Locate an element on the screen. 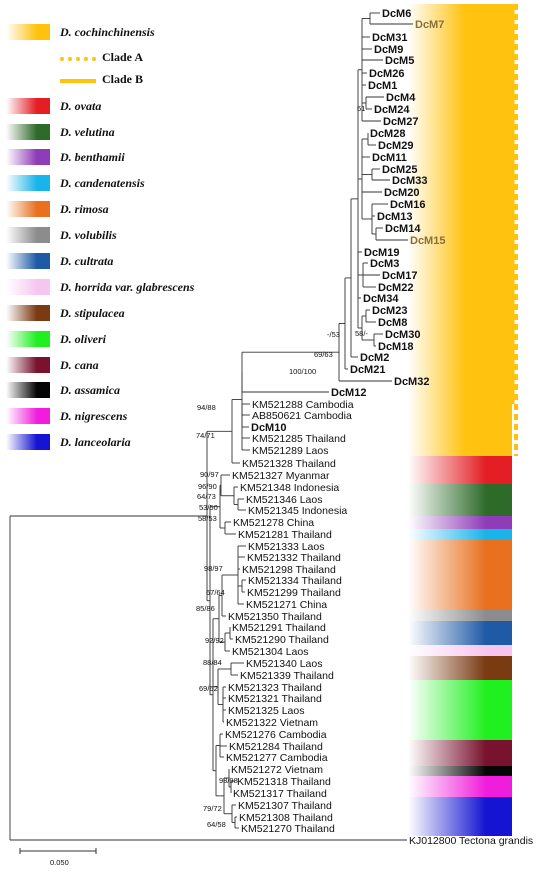 This screenshot has width=550, height=879. leaf-label: KM521289 Laos is located at coordinates (290, 451).